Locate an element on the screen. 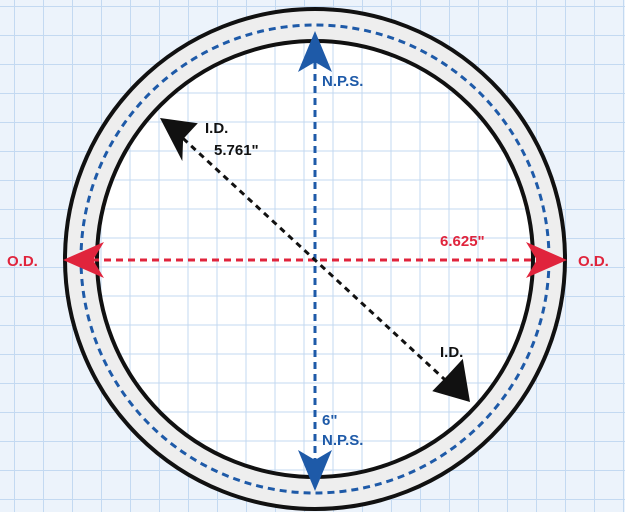 The width and height of the screenshot is (625, 512). id-bottom-arrowhead is located at coordinates (451, 380).